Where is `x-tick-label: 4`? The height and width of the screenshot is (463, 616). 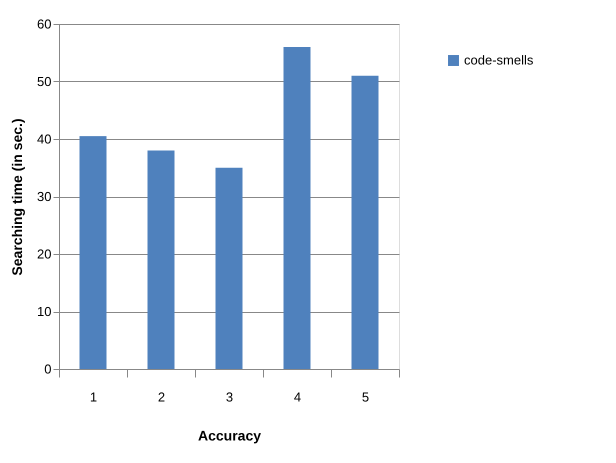 x-tick-label: 4 is located at coordinates (298, 397).